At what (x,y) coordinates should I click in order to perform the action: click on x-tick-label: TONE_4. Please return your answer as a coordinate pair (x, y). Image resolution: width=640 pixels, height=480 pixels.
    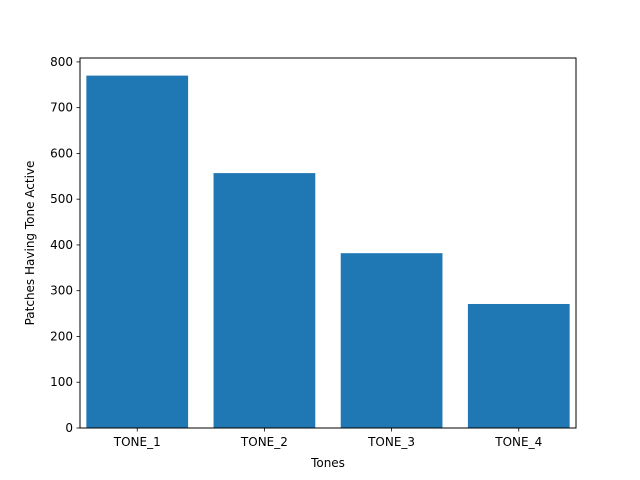
    Looking at the image, I should click on (518, 442).